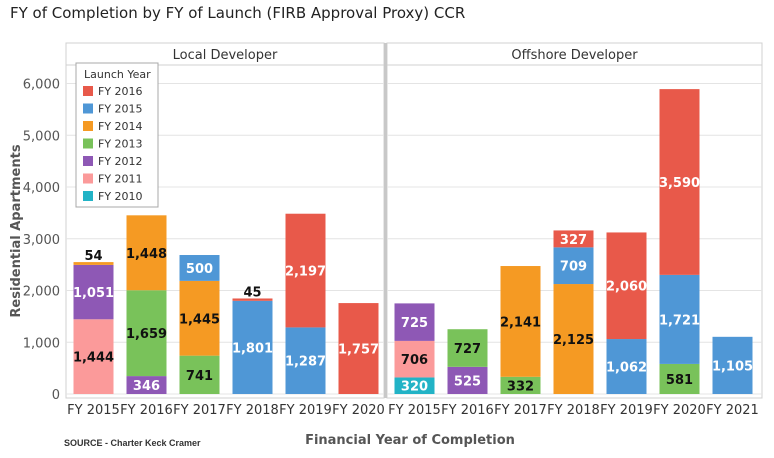 The height and width of the screenshot is (458, 774). What do you see at coordinates (574, 55) in the screenshot?
I see `panel-title: Offshore Developer` at bounding box center [574, 55].